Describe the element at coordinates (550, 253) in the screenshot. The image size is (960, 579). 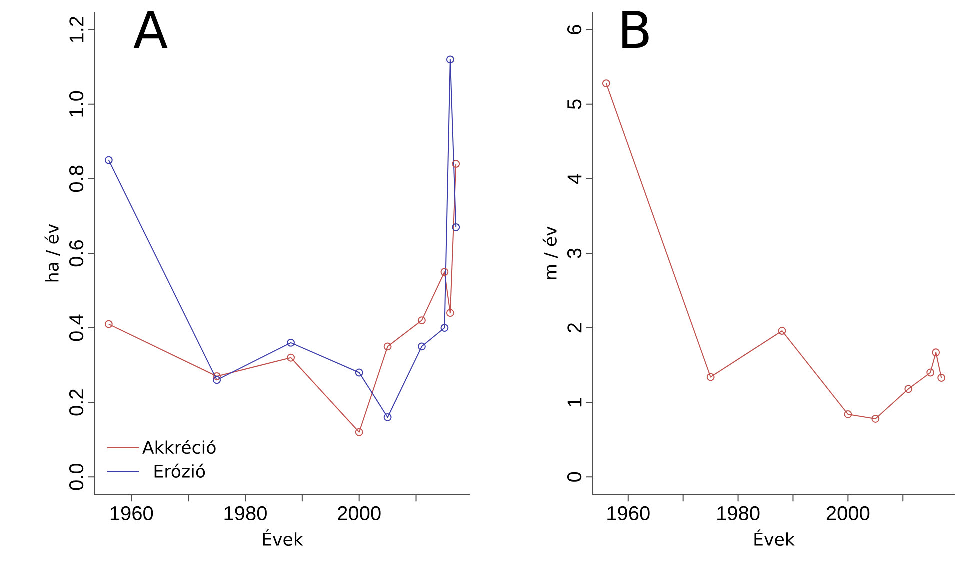
I see `y-axis-title: m / év` at that location.